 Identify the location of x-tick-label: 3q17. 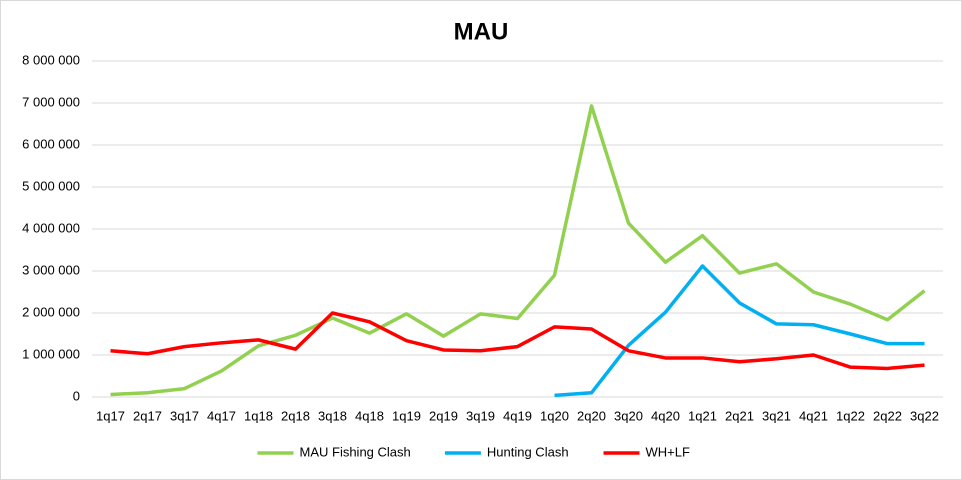
(184, 415).